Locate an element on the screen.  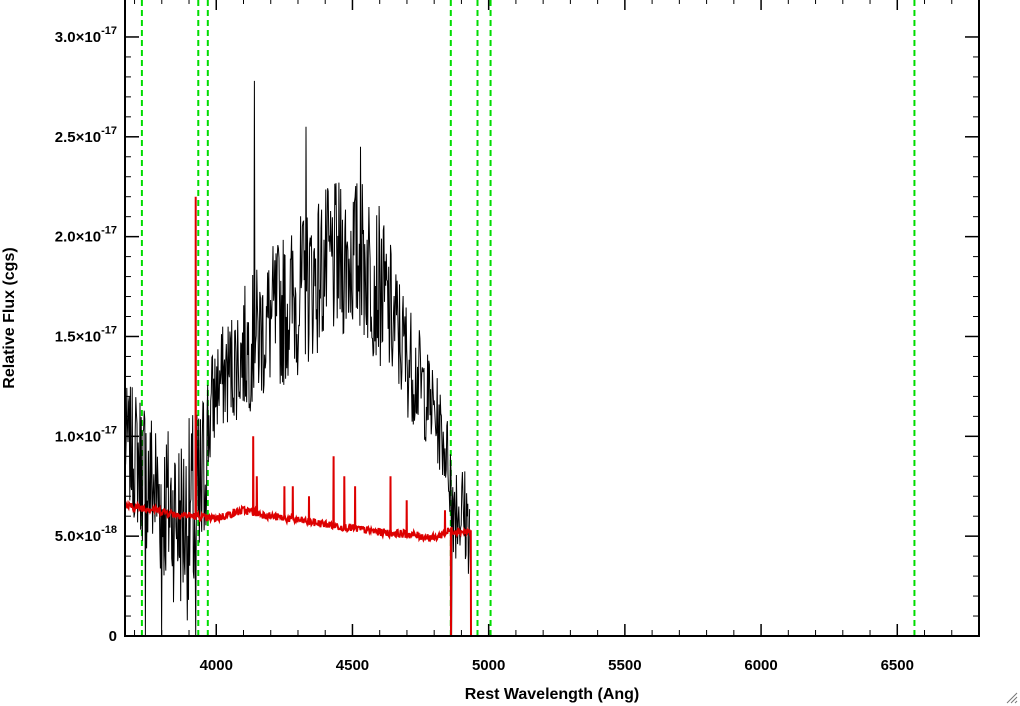
y-tick-label-0: 0 is located at coordinates (113, 636).